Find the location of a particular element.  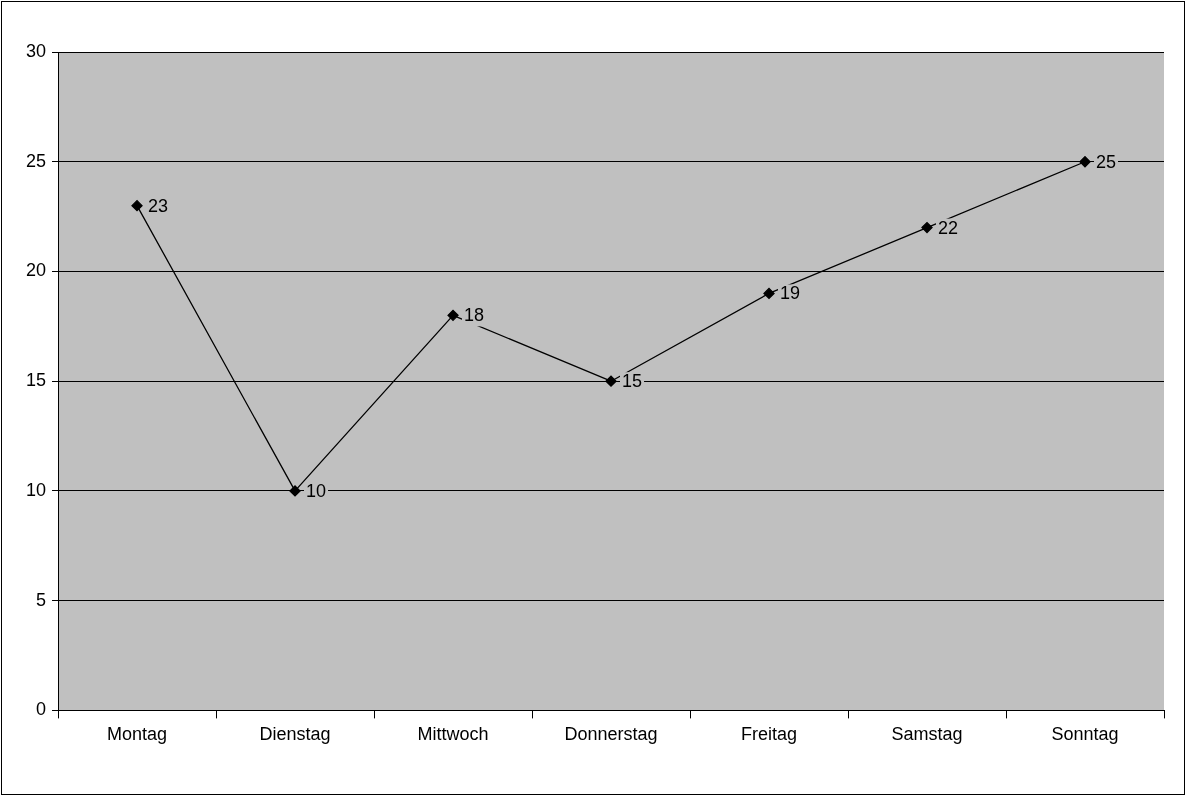

y-tick-label: 25 is located at coordinates (36, 160).